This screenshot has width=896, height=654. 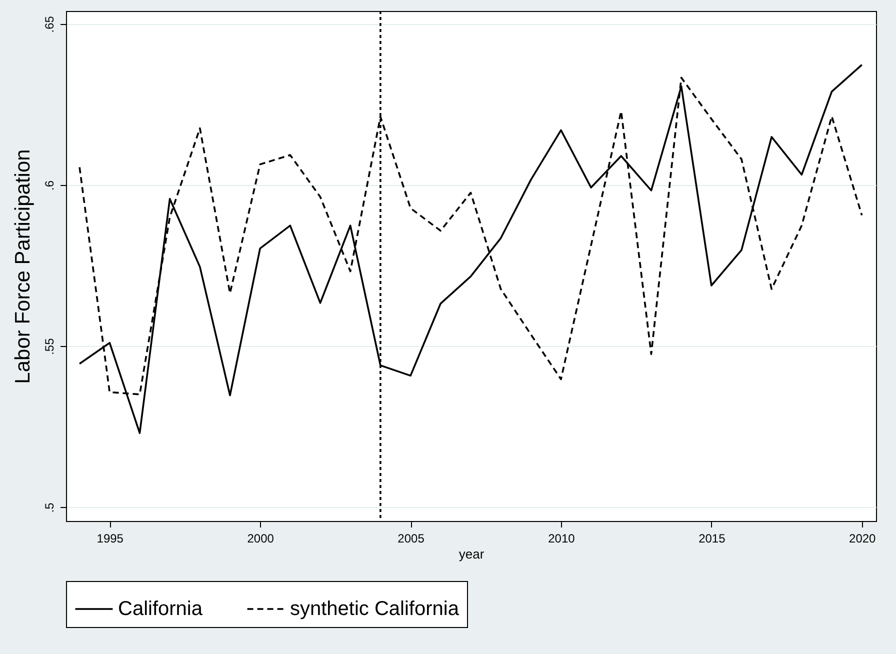 I want to click on y-tick-label: .55, so click(x=49, y=346).